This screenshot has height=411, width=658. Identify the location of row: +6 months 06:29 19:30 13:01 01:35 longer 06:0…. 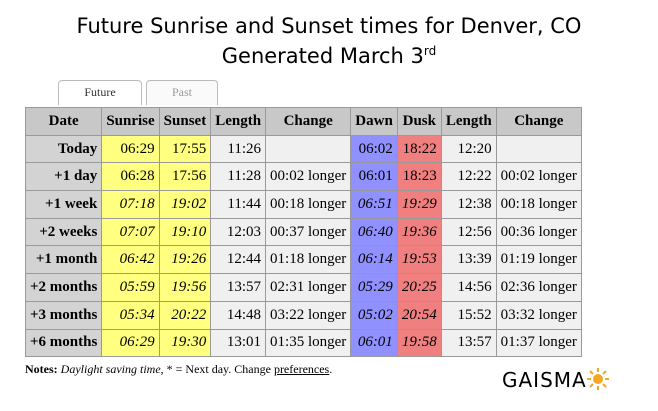
(303, 343).